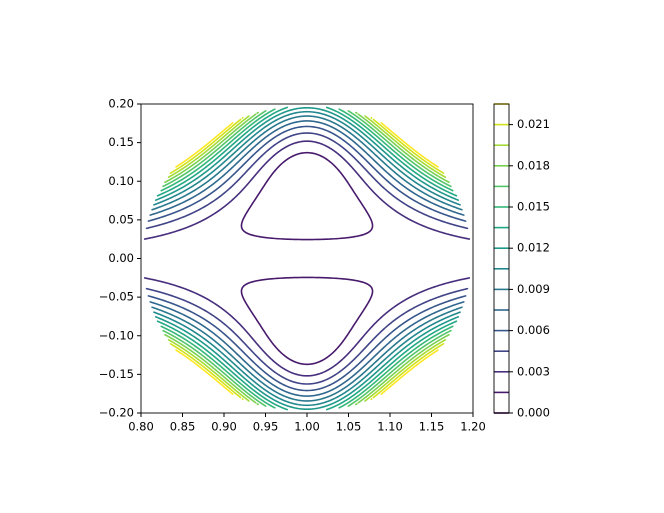  I want to click on x-tick-label: 1.15, so click(432, 427).